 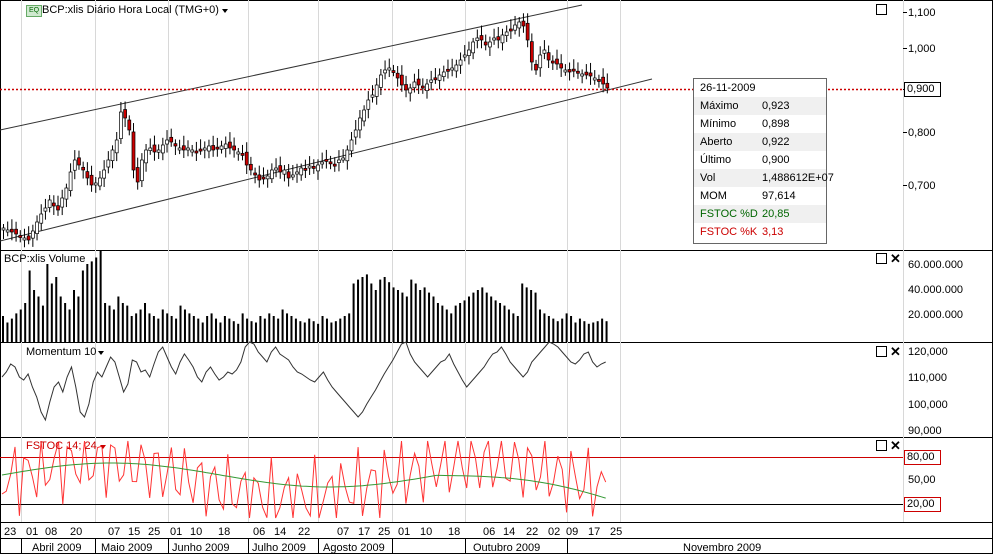 I want to click on info-date-row: 26-11-2009, so click(x=760, y=88).